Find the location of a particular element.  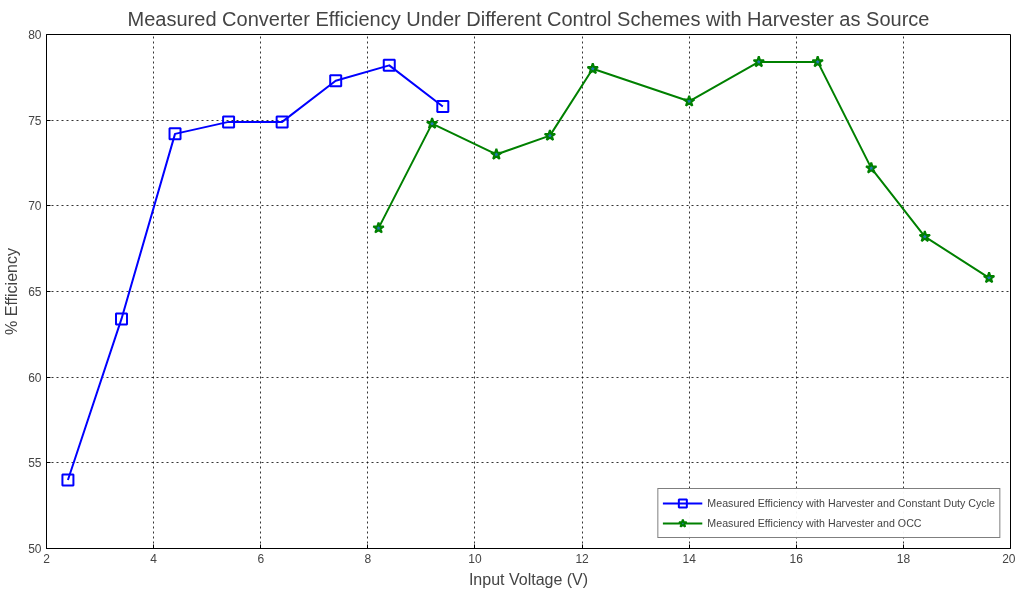

y-tick-label: 75 is located at coordinates (35, 120).